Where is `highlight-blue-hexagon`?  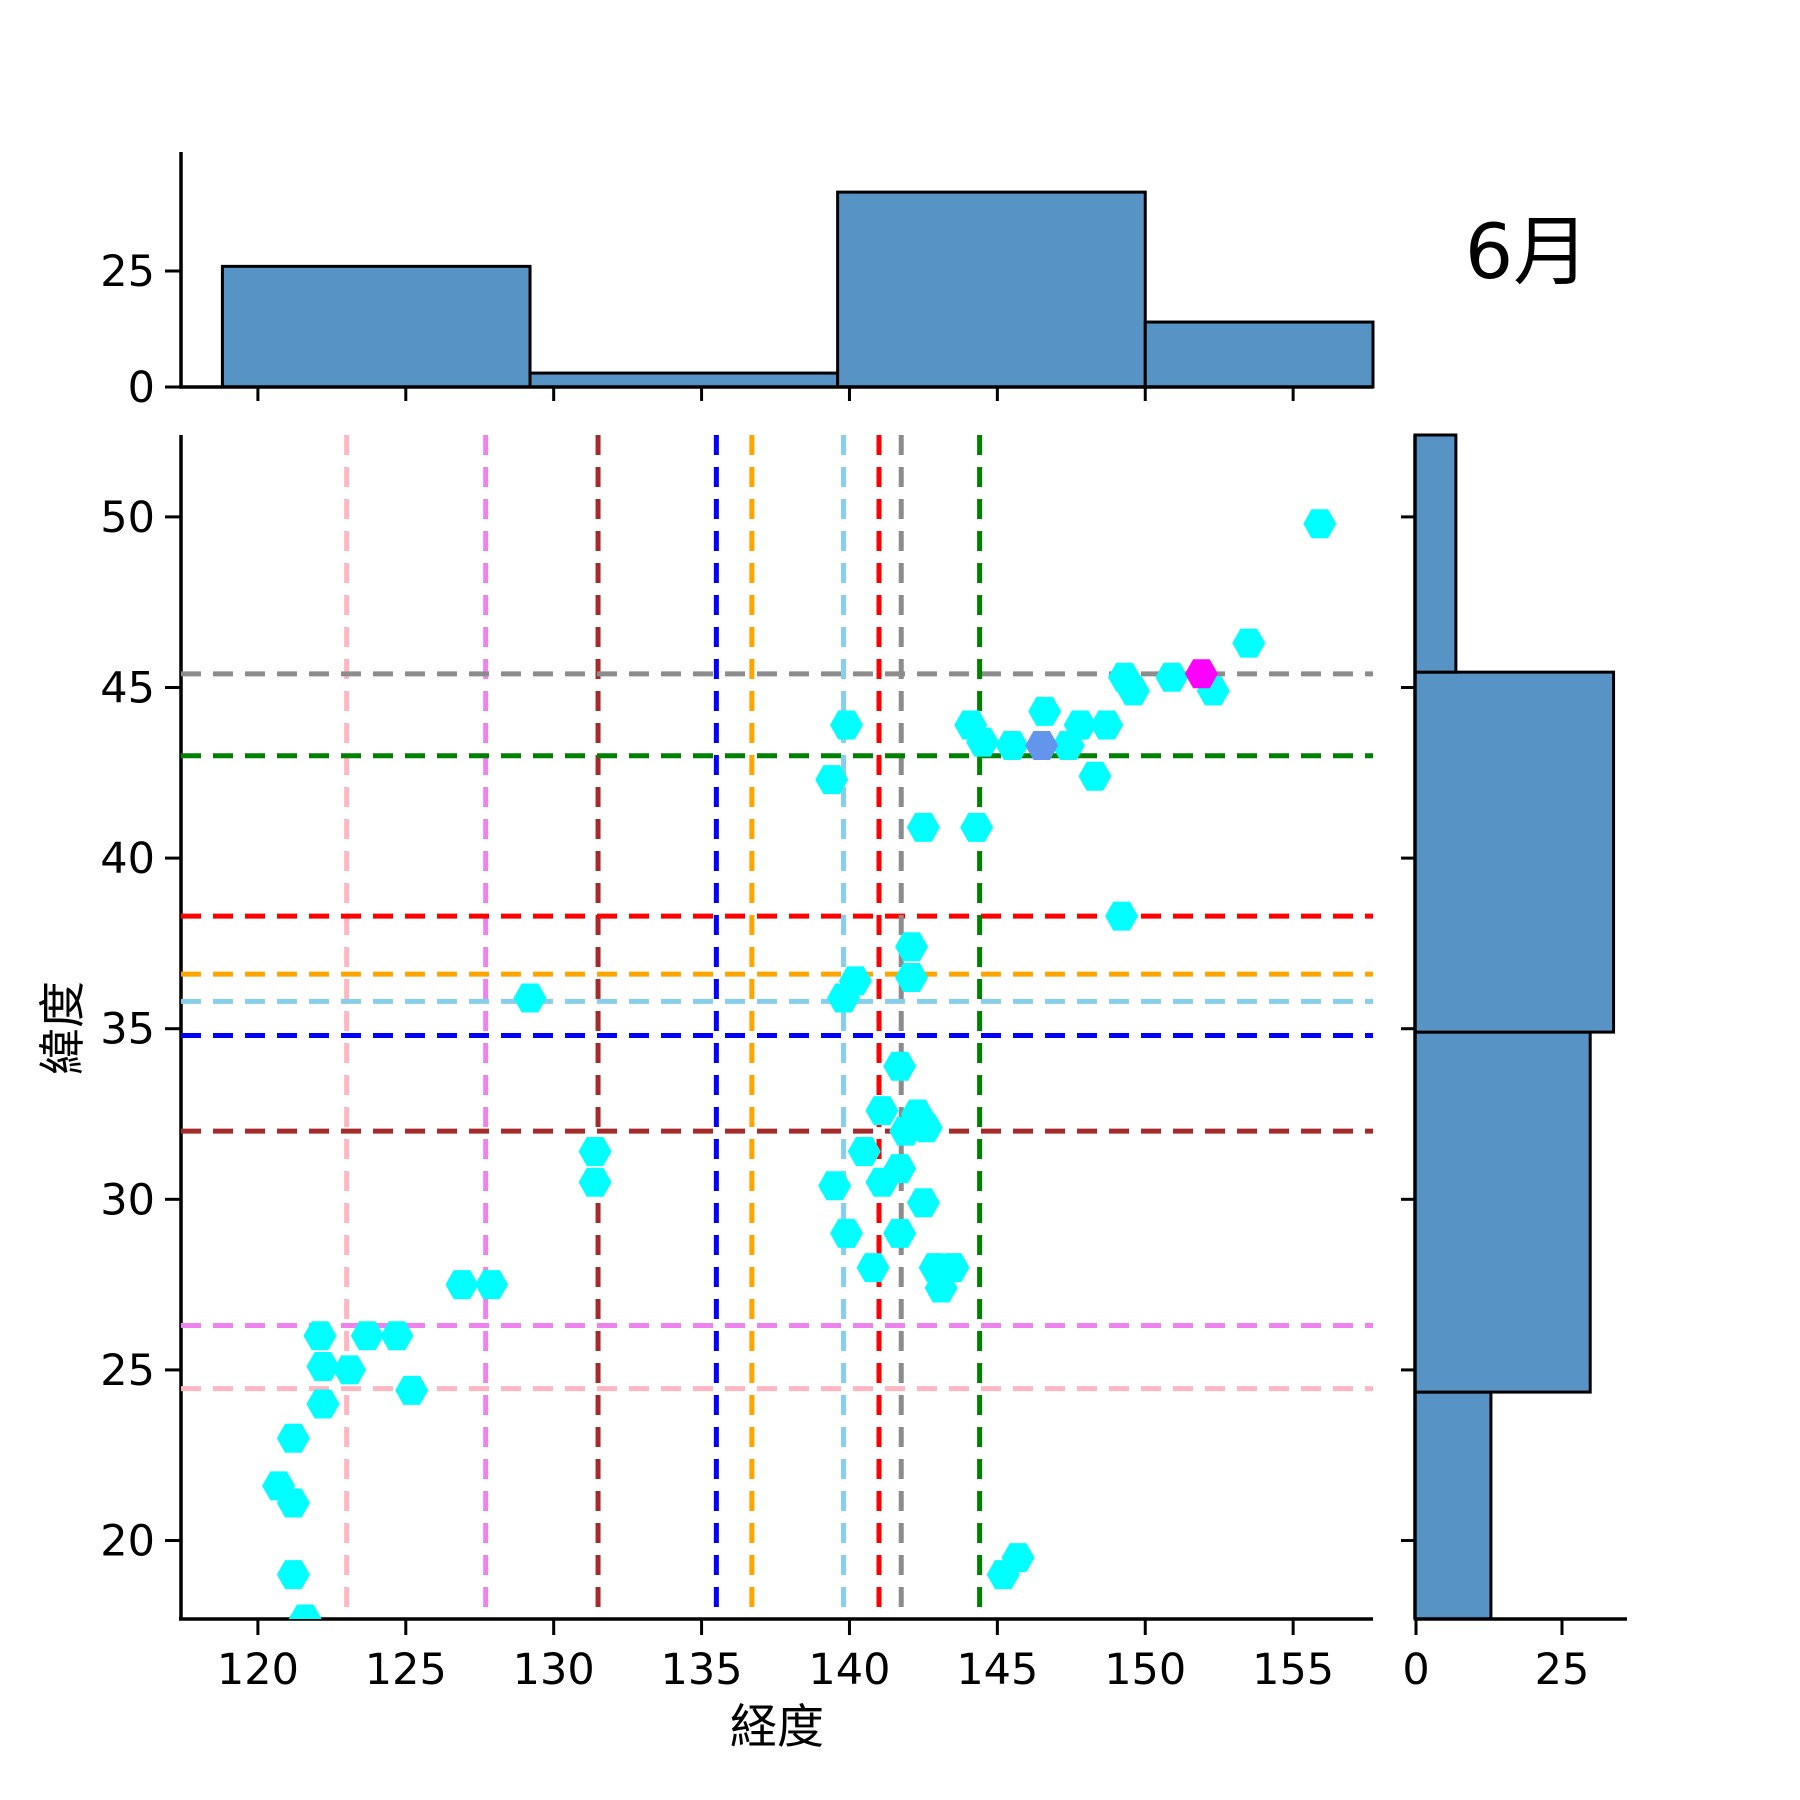 highlight-blue-hexagon is located at coordinates (1042, 745).